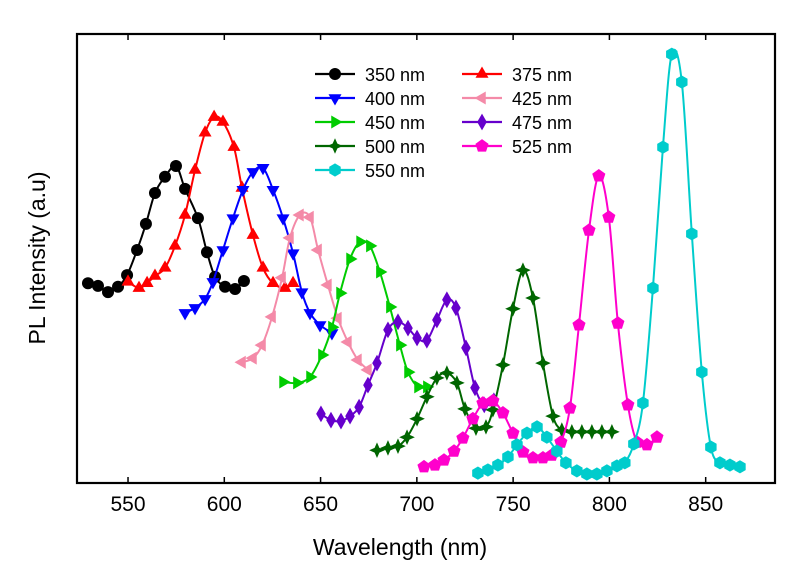 The width and height of the screenshot is (800, 573). Describe the element at coordinates (335, 74) in the screenshot. I see `legend-marker-350-nm` at that location.